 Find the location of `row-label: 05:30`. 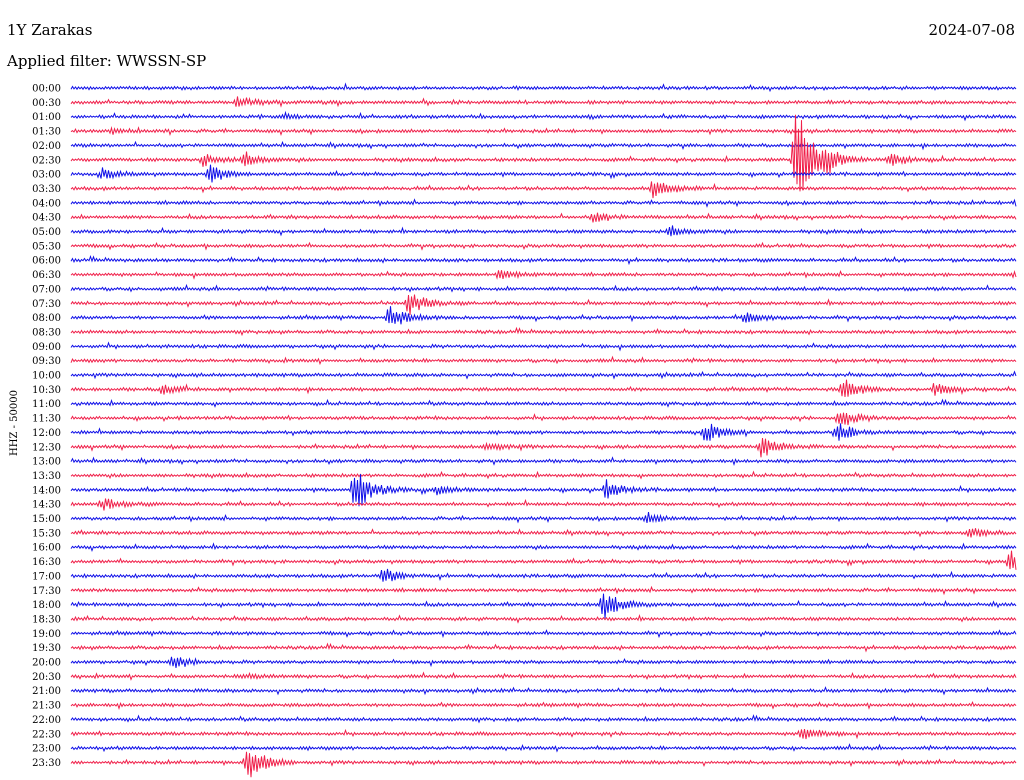

row-label: 05:30 is located at coordinates (46, 246).